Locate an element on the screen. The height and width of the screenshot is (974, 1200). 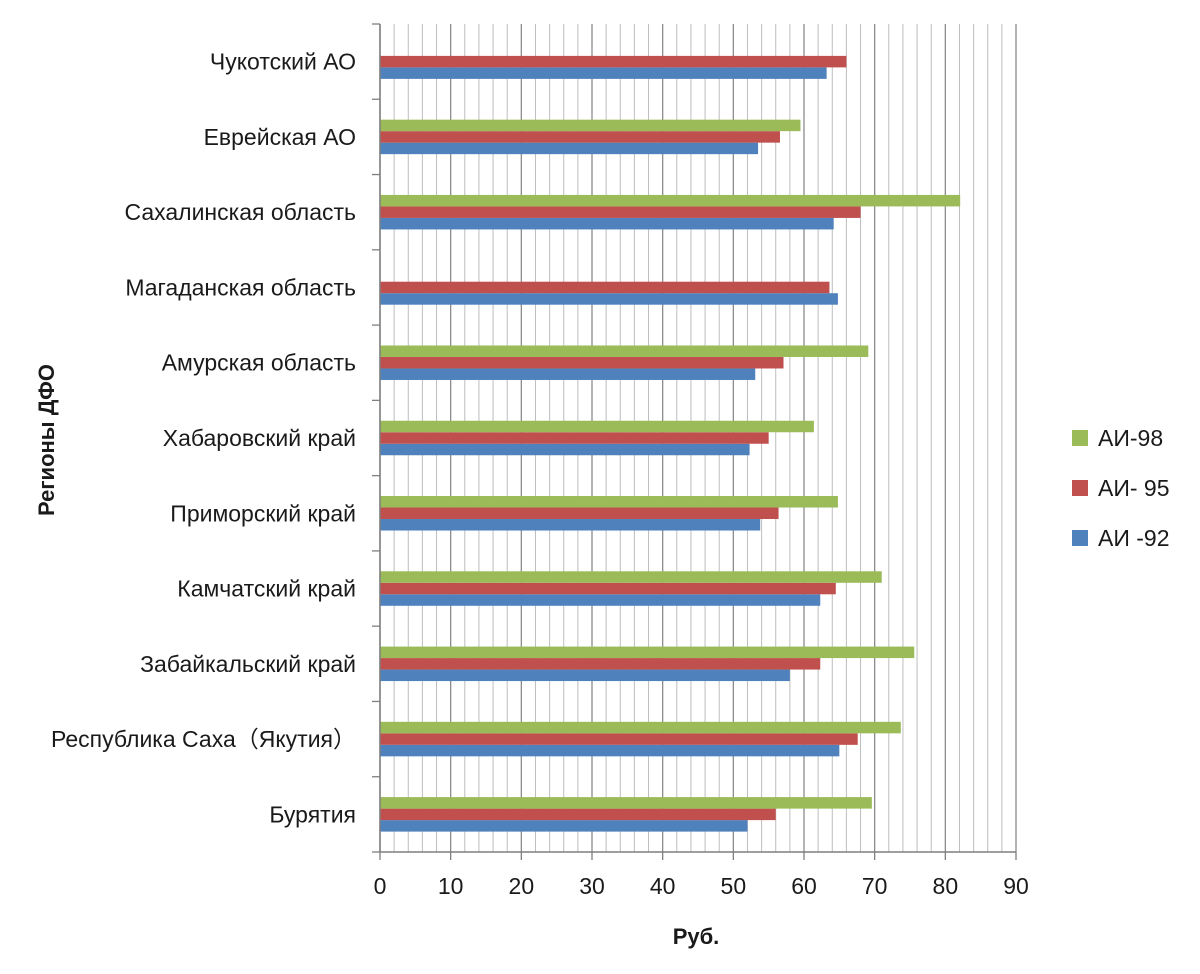
legend-label: АИ- 95 is located at coordinates (1134, 488).